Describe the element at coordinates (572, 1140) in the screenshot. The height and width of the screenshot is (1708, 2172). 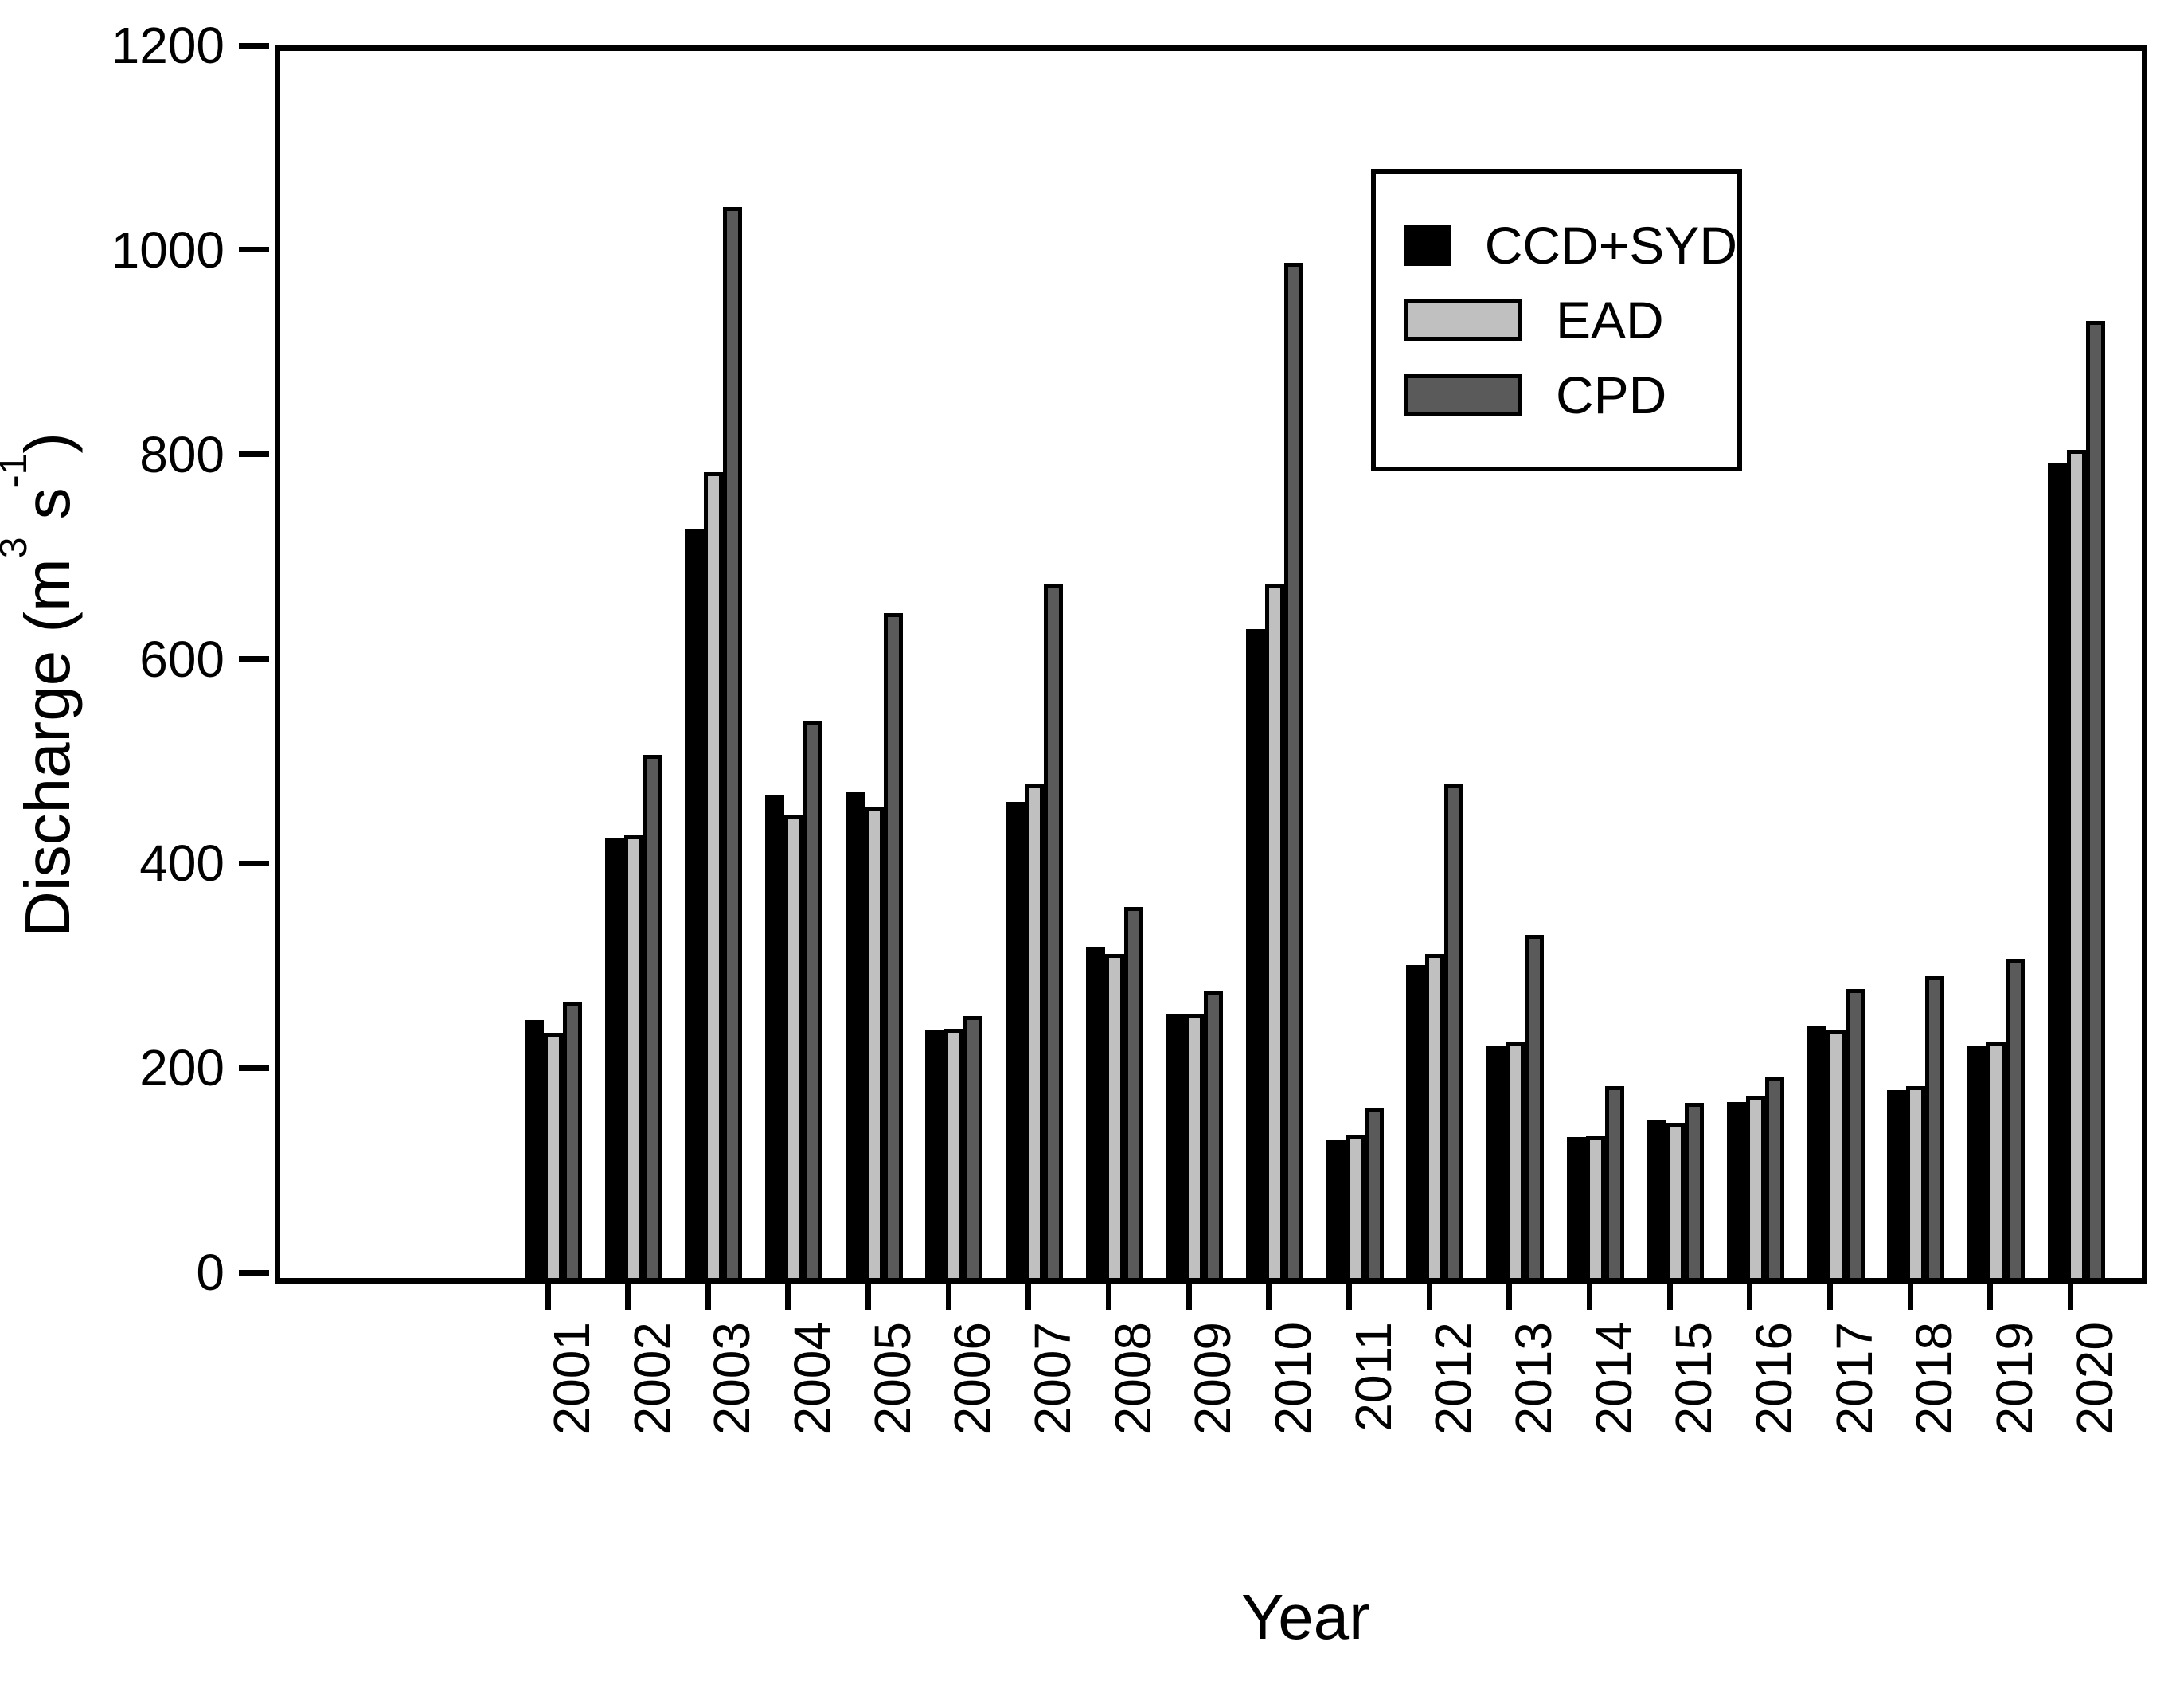
I see `bar-cpd-2001` at that location.